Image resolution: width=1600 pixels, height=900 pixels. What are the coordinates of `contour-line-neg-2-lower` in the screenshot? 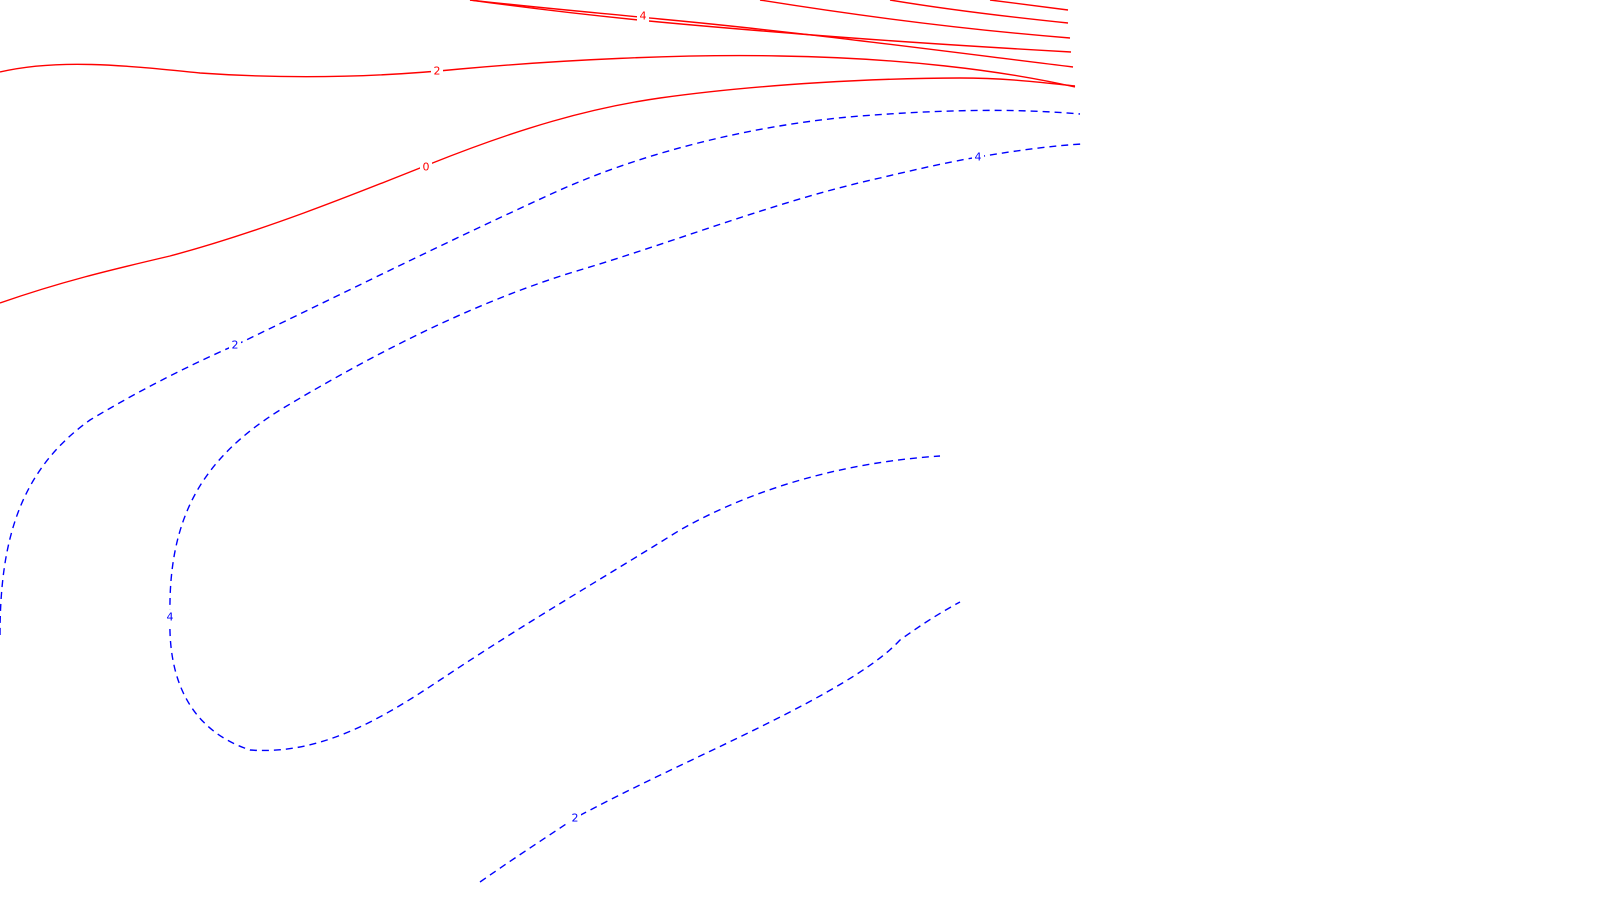 It's located at (720, 742).